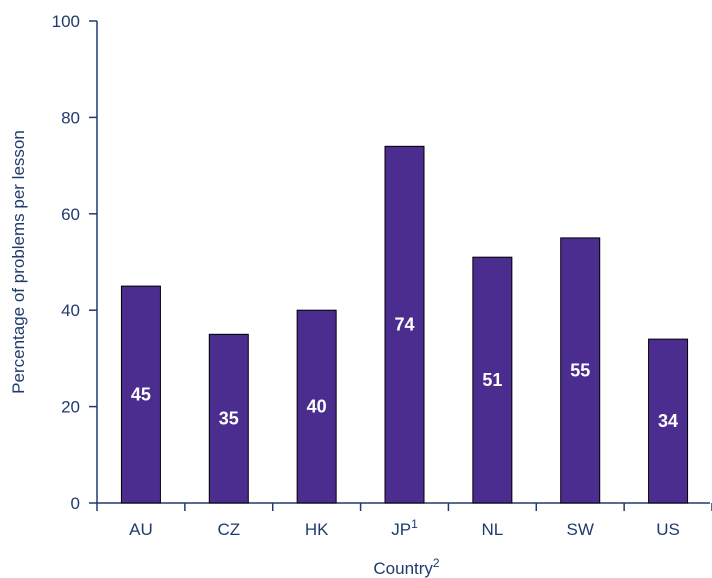 This screenshot has width=712, height=578. I want to click on bar-au, so click(140, 394).